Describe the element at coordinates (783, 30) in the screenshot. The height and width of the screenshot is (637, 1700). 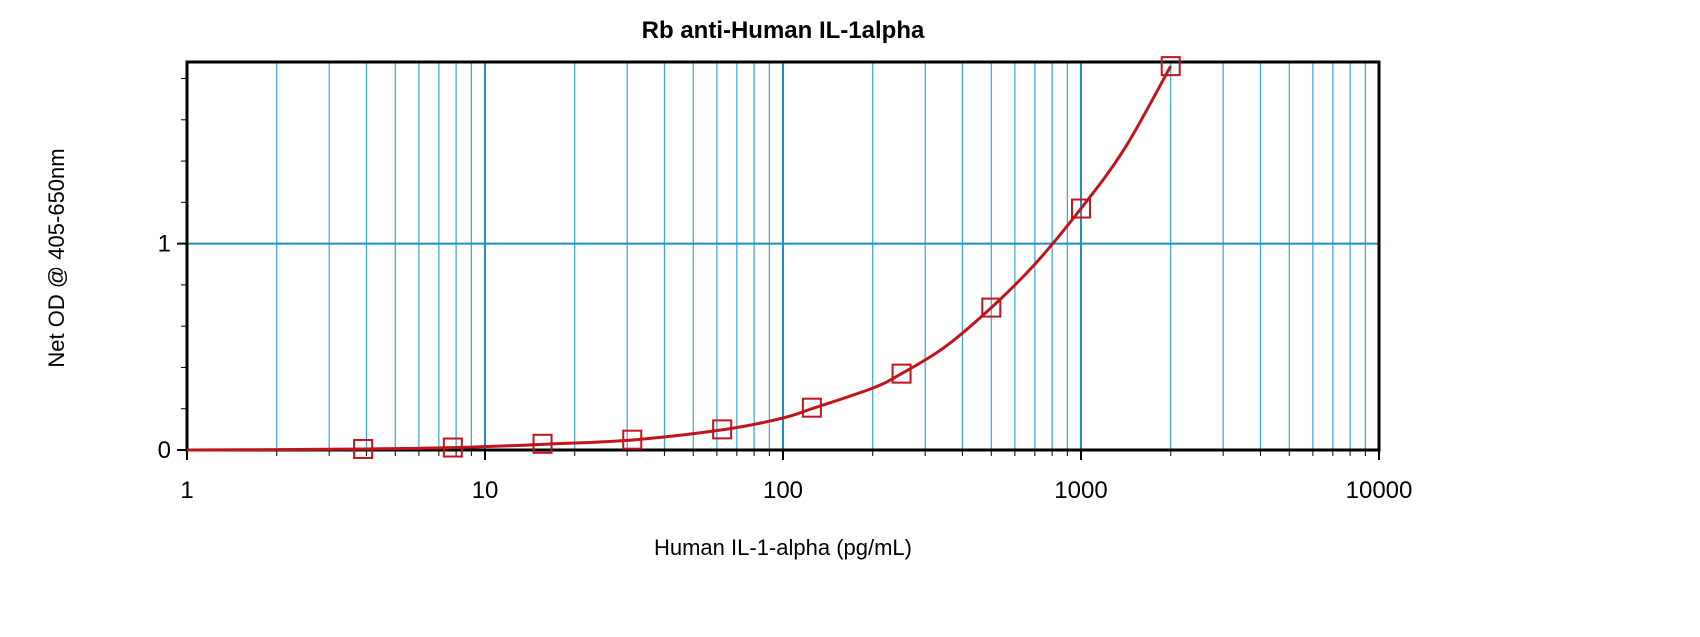
I see `chart-title: Rb anti-Human IL-1alpha` at that location.